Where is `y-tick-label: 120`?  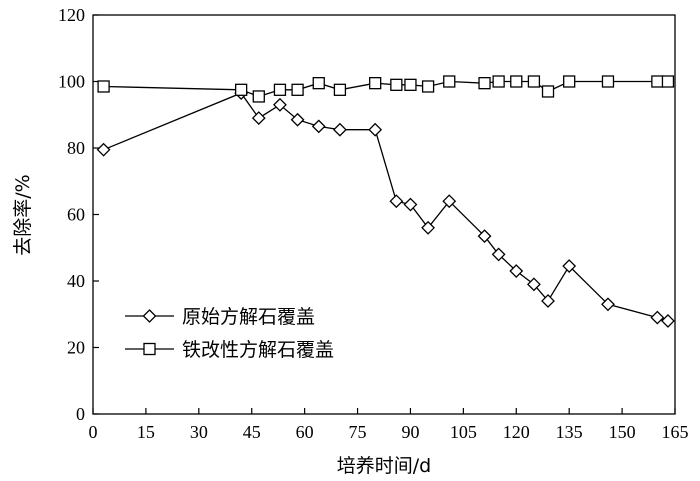
y-tick-label: 120 is located at coordinates (71, 15).